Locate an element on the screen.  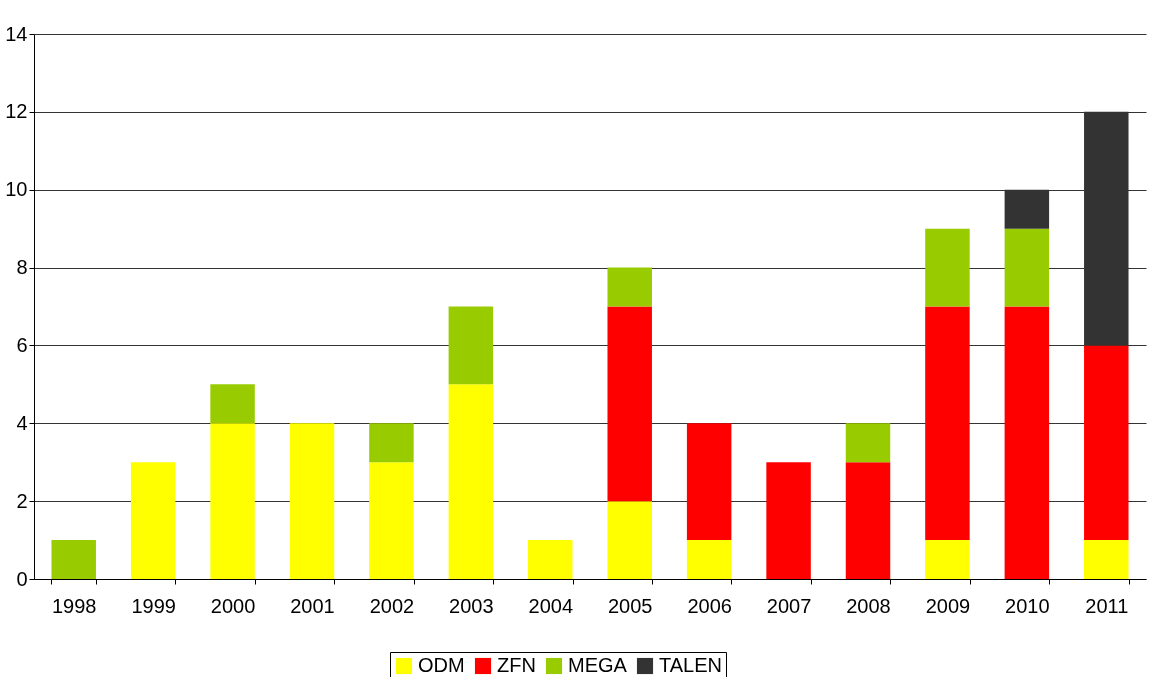
legend-label: ZFN is located at coordinates (516, 665).